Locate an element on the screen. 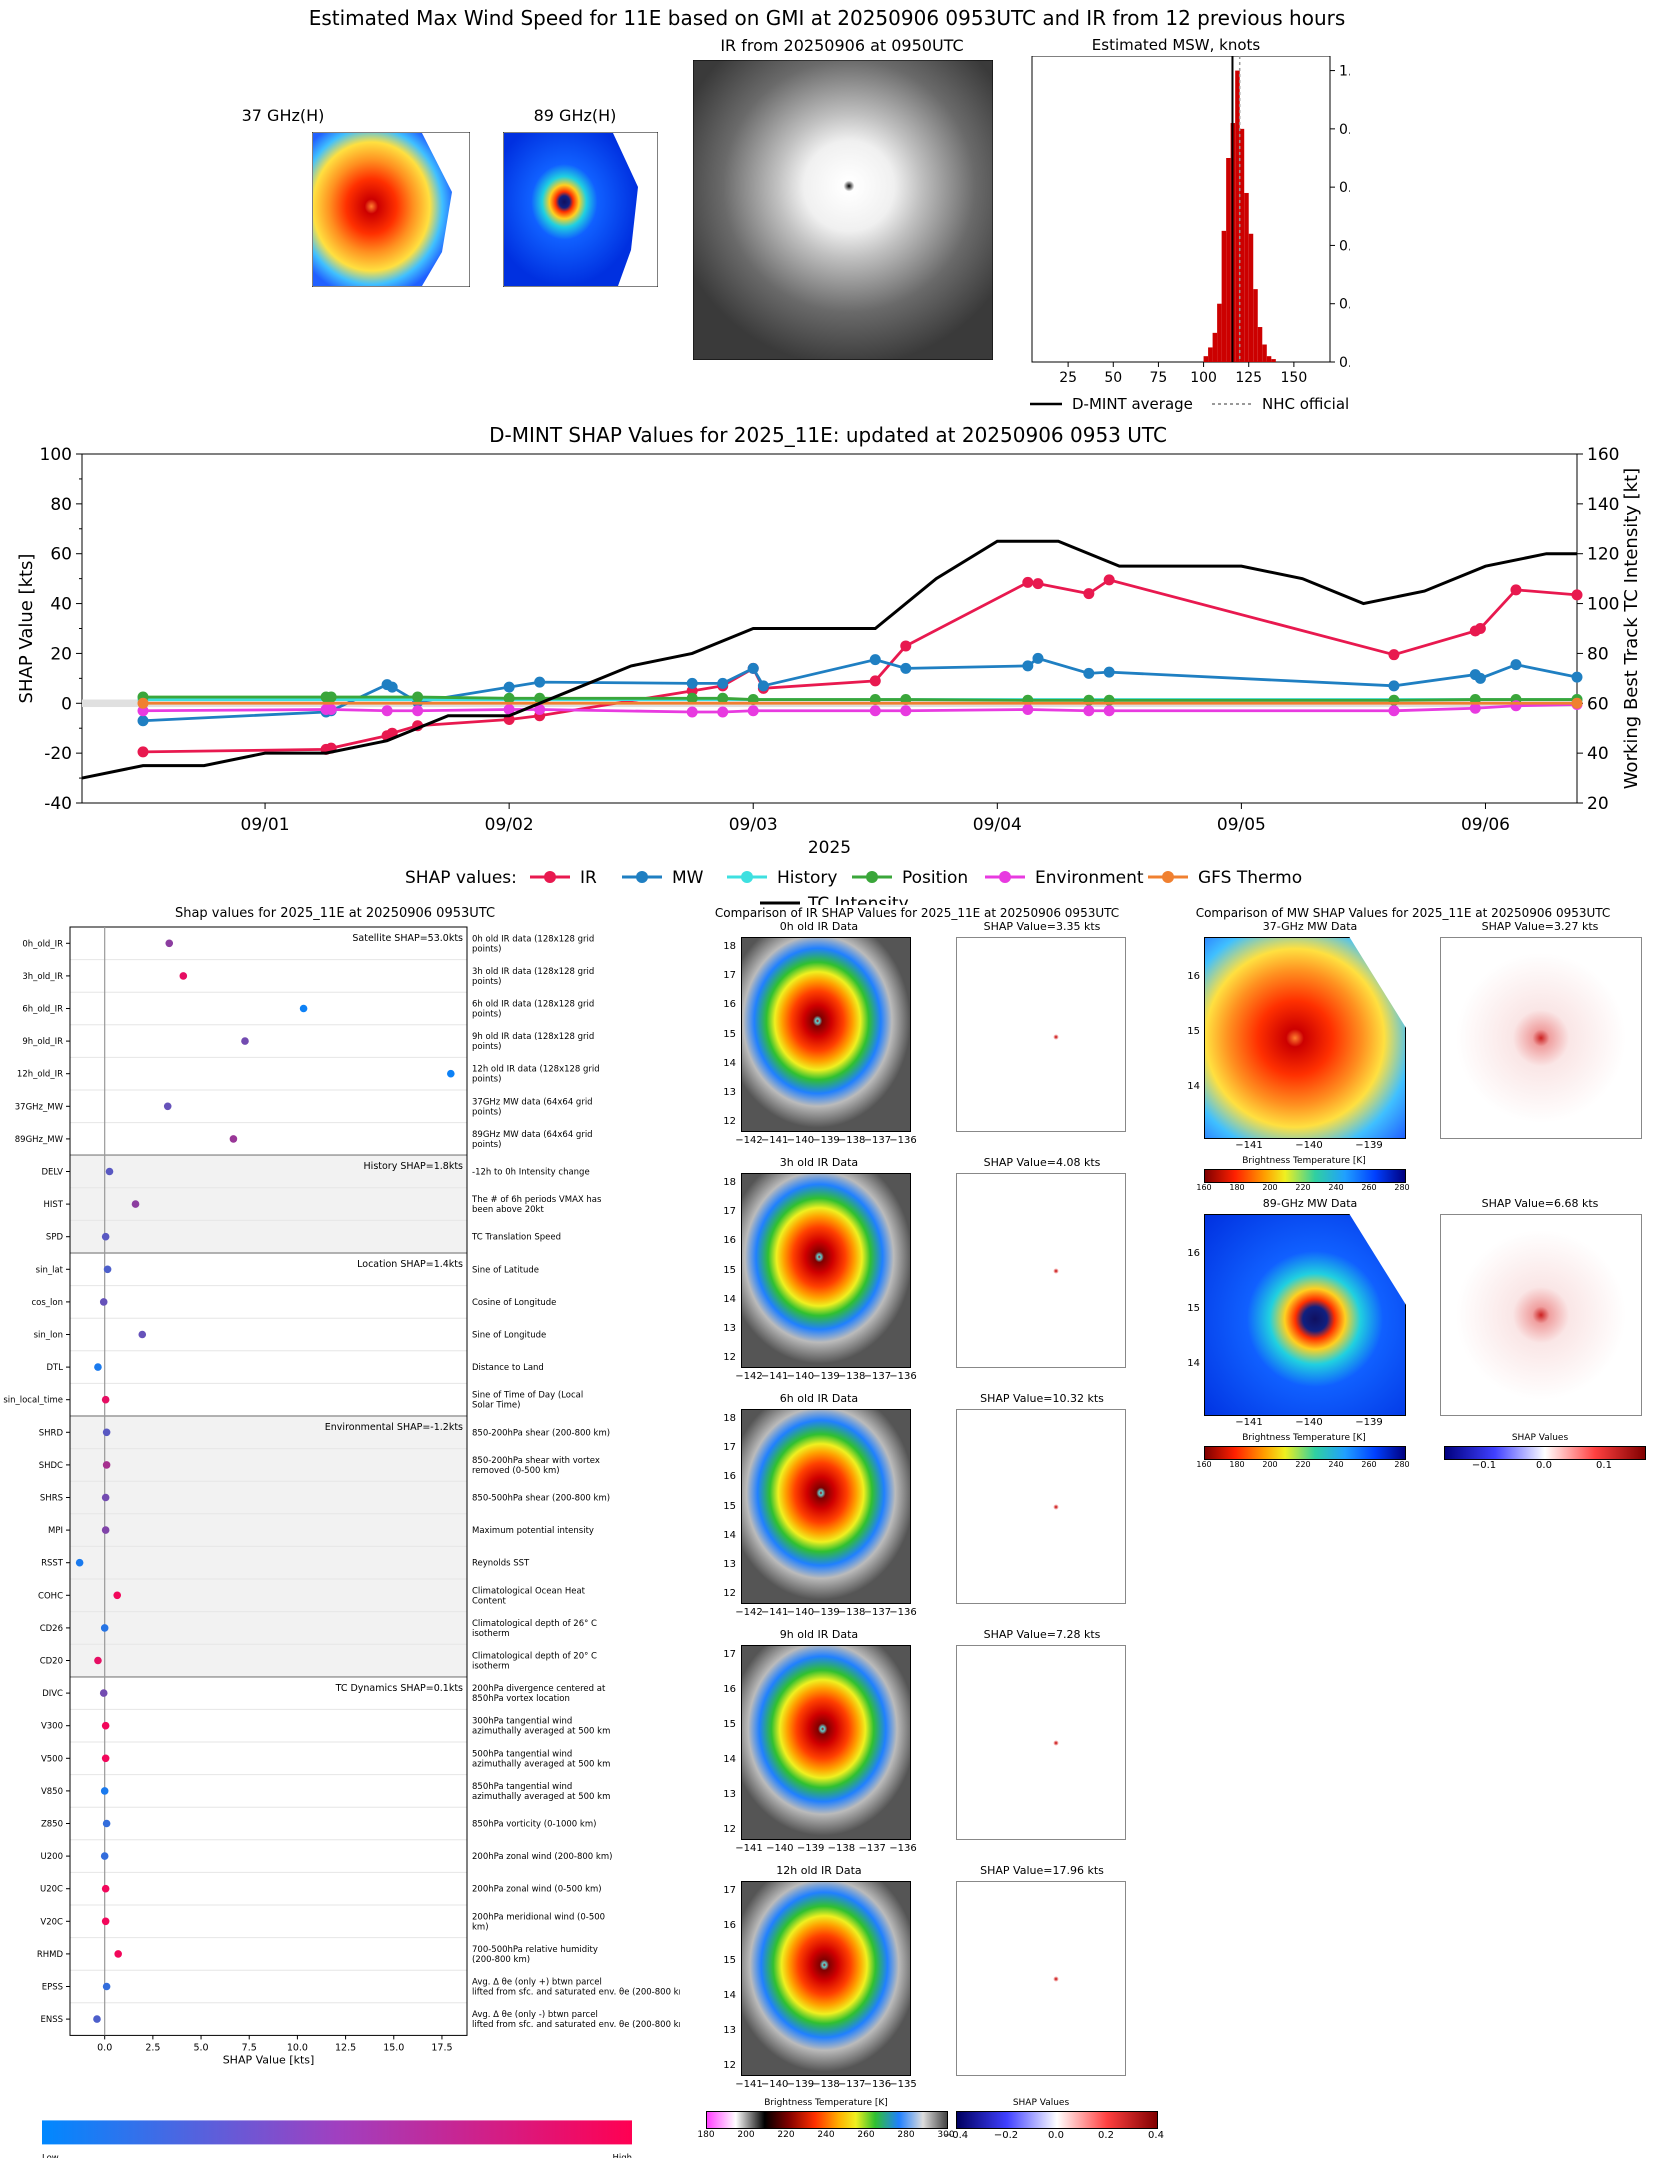 This screenshot has height=2158, width=1655. mw-xtick-label: −141 is located at coordinates (1249, 1422).